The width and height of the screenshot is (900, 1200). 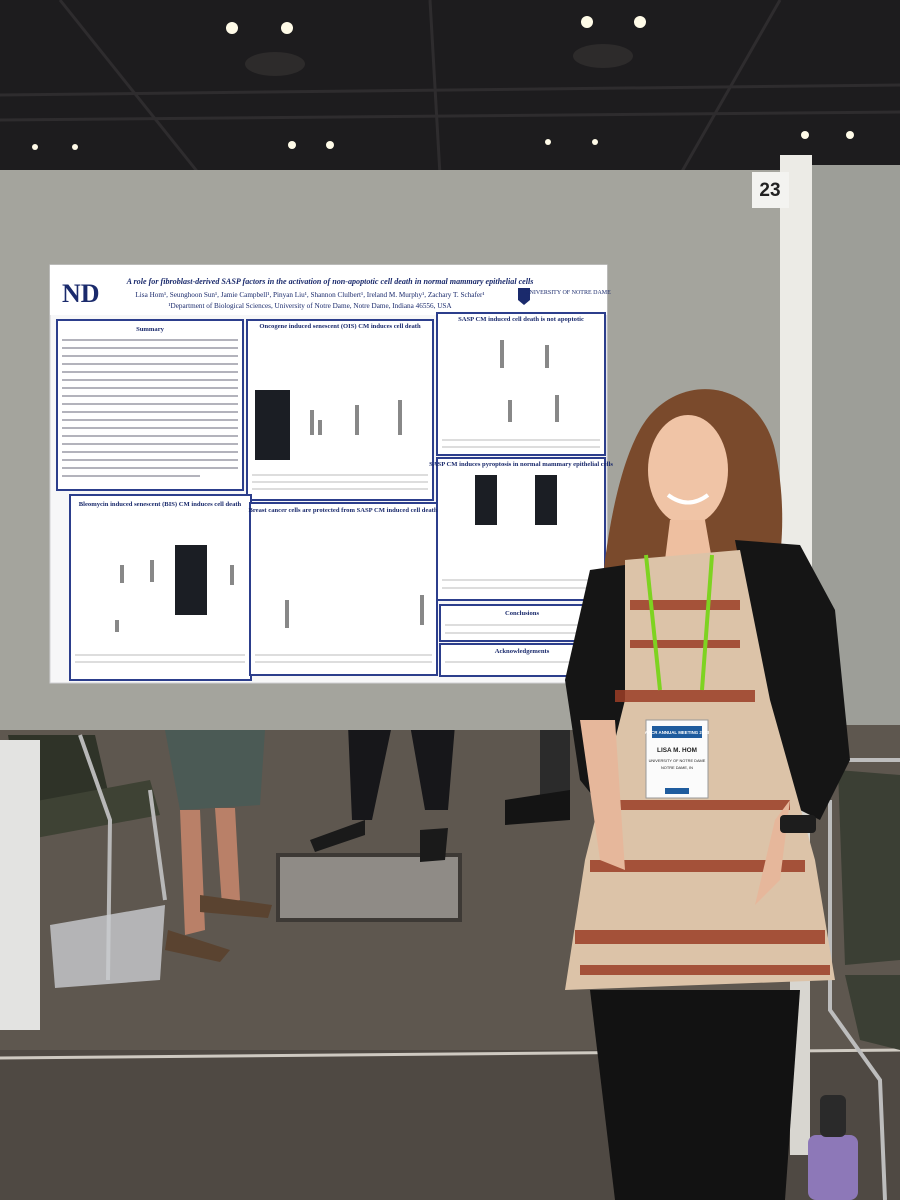 I want to click on figure-bars, so click(x=337, y=486).